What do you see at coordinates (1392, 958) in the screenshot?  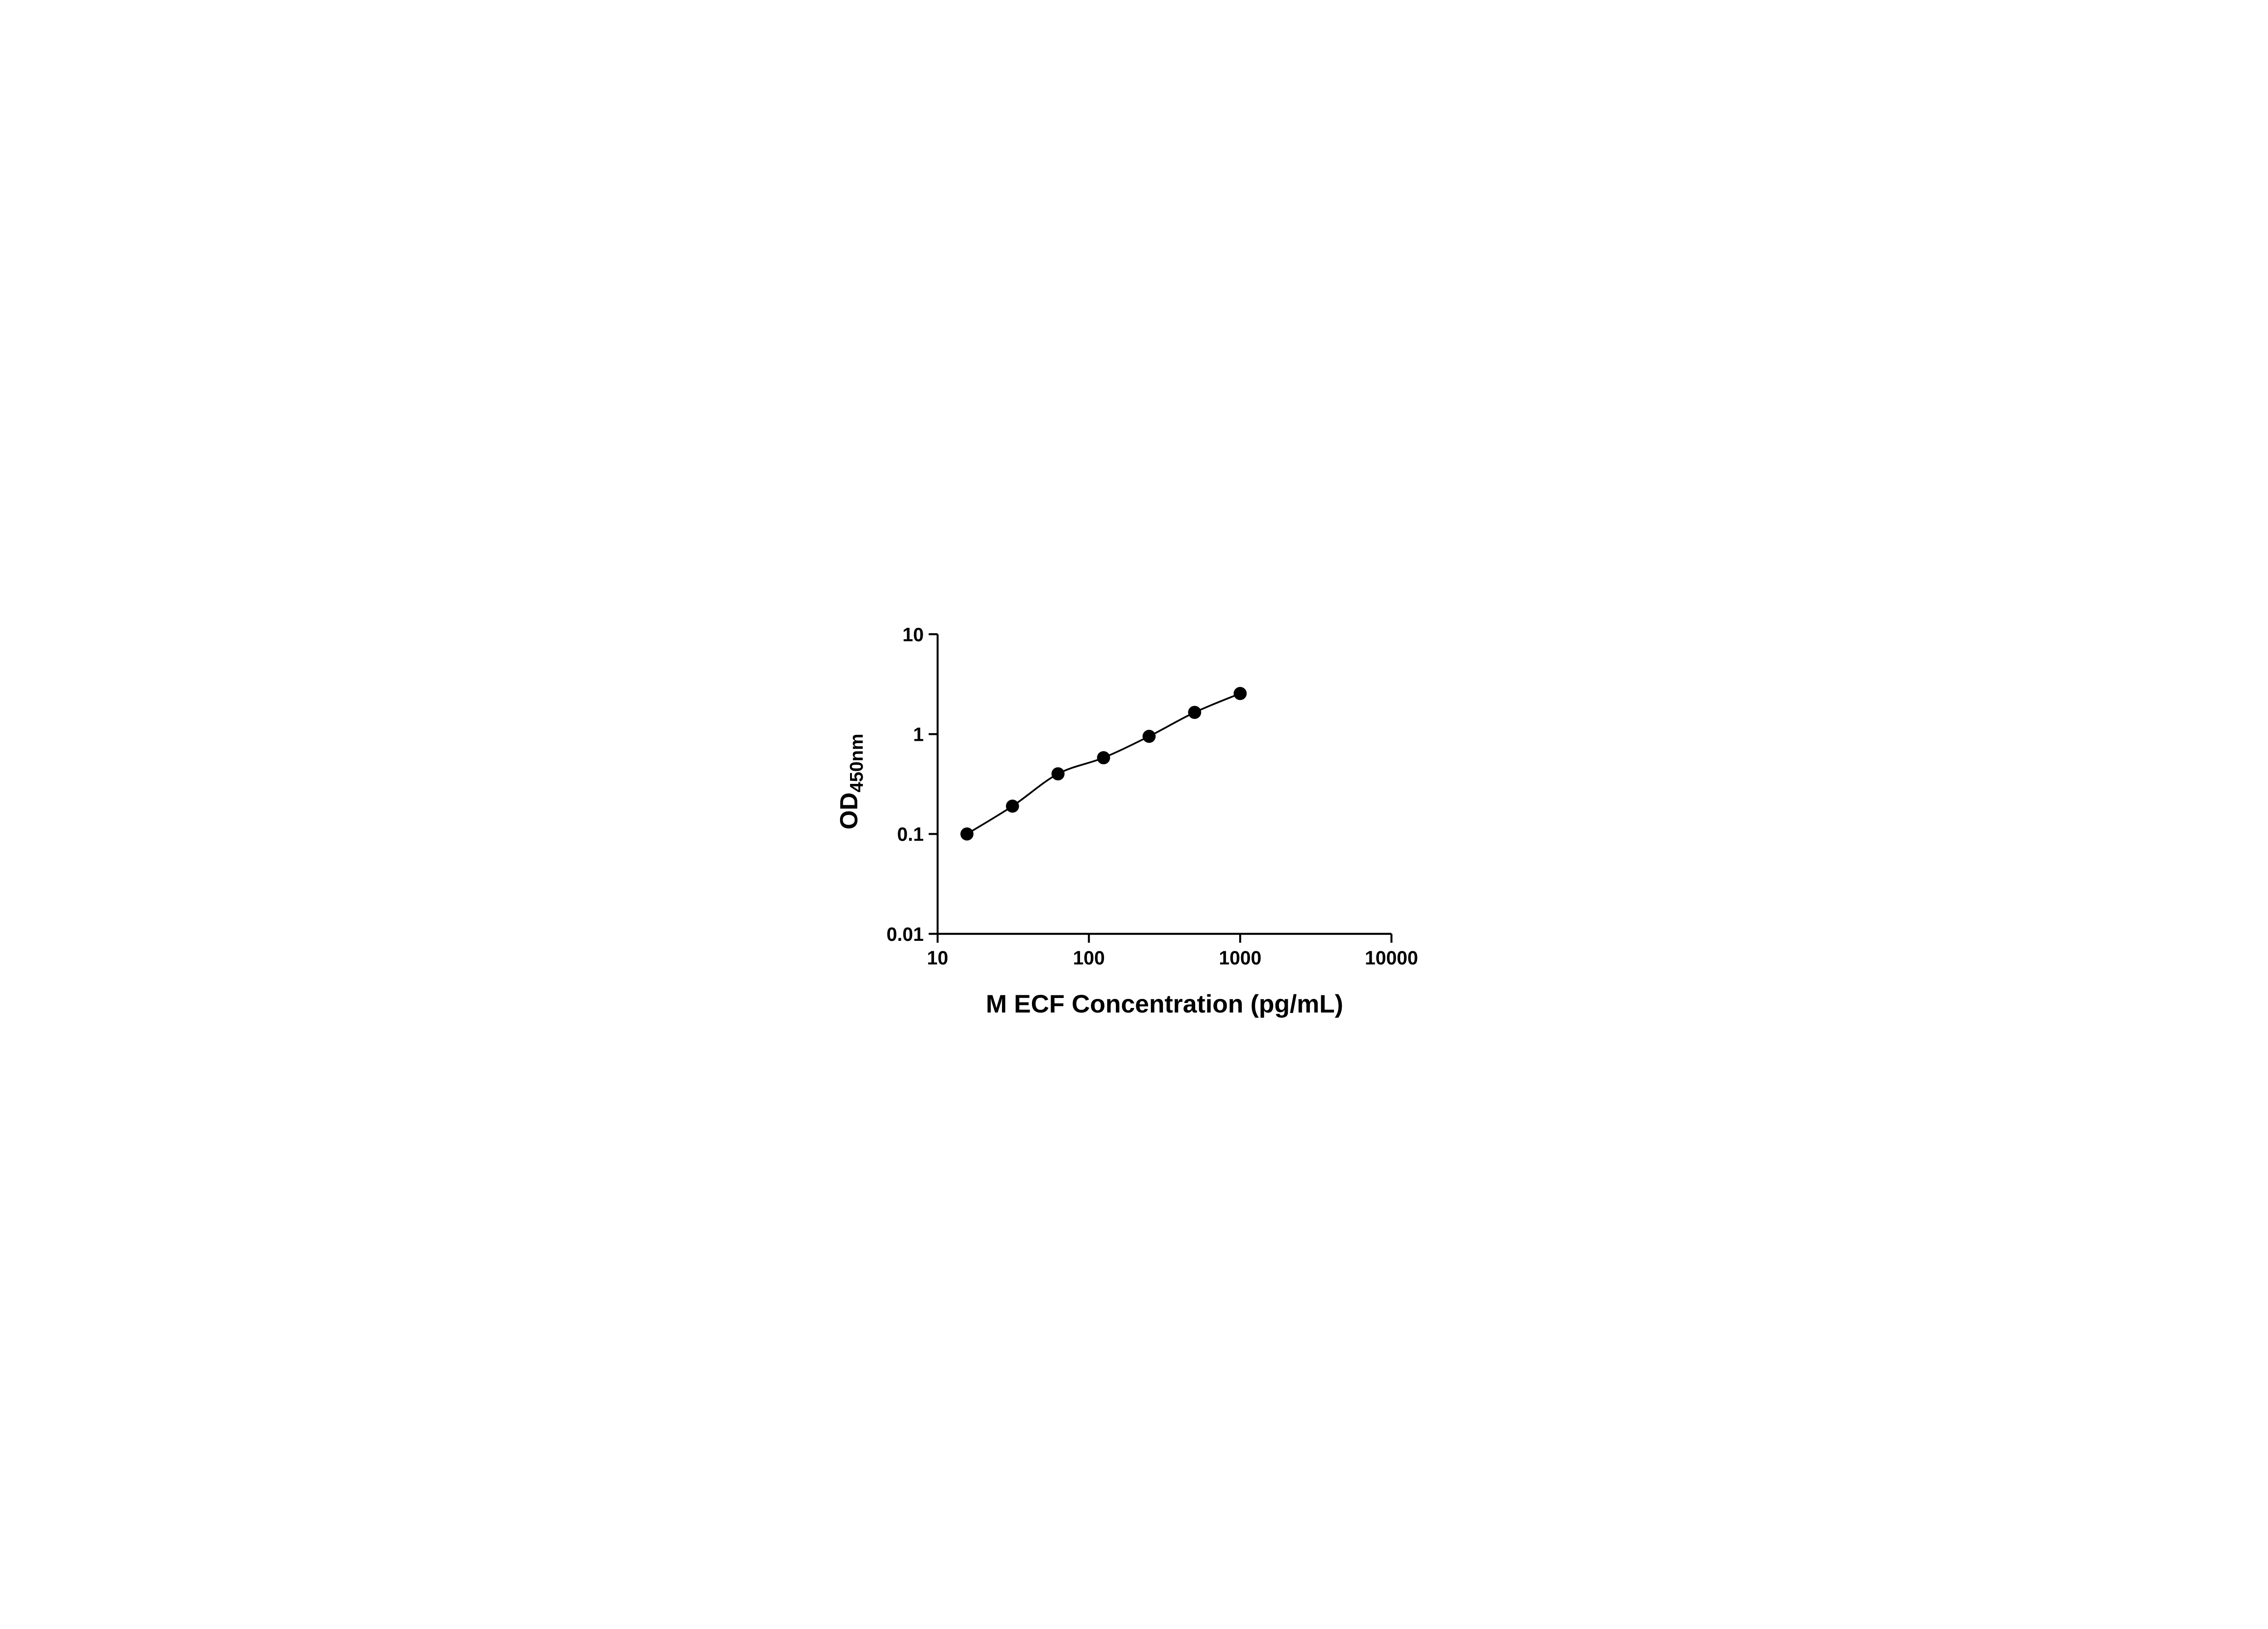 I see `x-tick-label: 10000` at bounding box center [1392, 958].